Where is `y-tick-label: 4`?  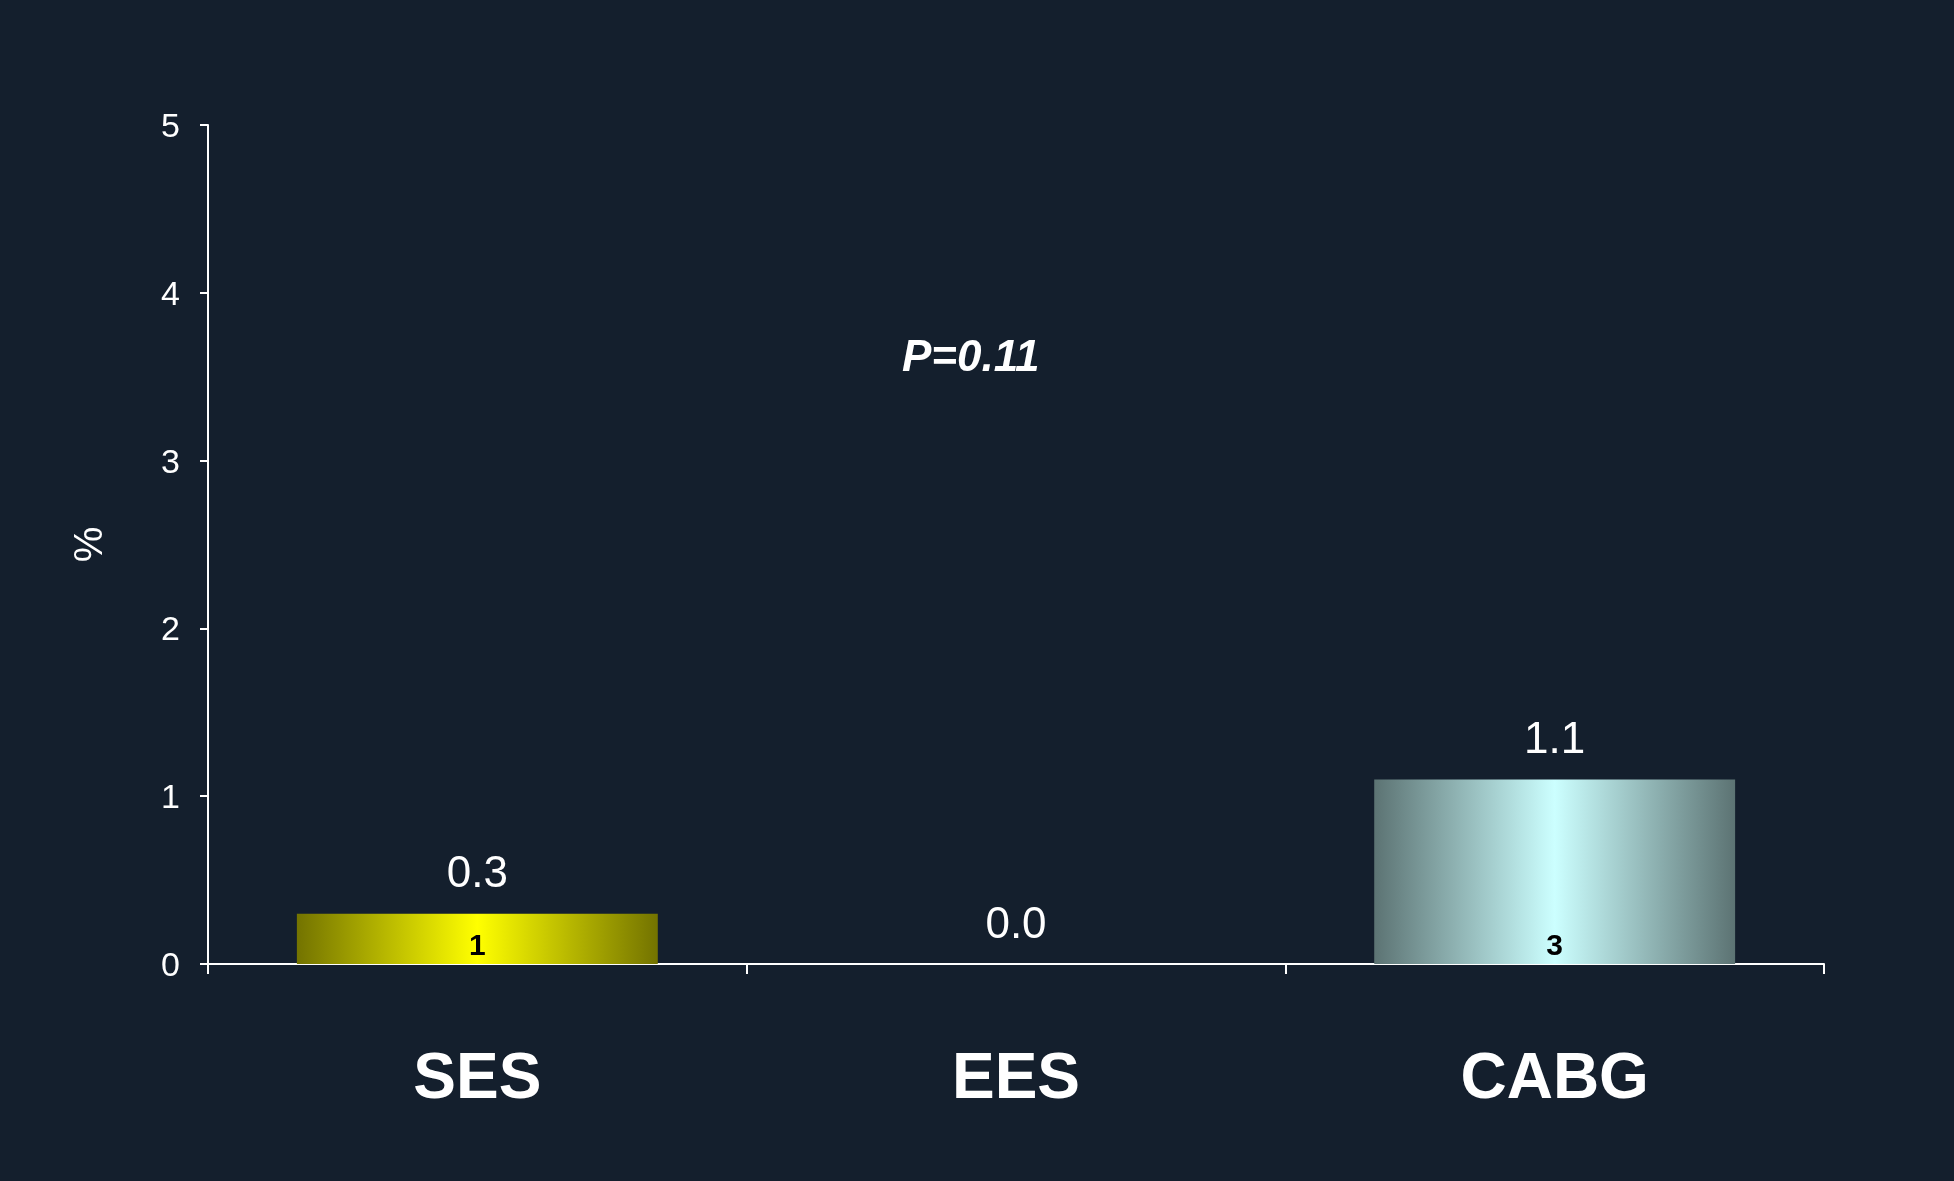 y-tick-label: 4 is located at coordinates (170, 292).